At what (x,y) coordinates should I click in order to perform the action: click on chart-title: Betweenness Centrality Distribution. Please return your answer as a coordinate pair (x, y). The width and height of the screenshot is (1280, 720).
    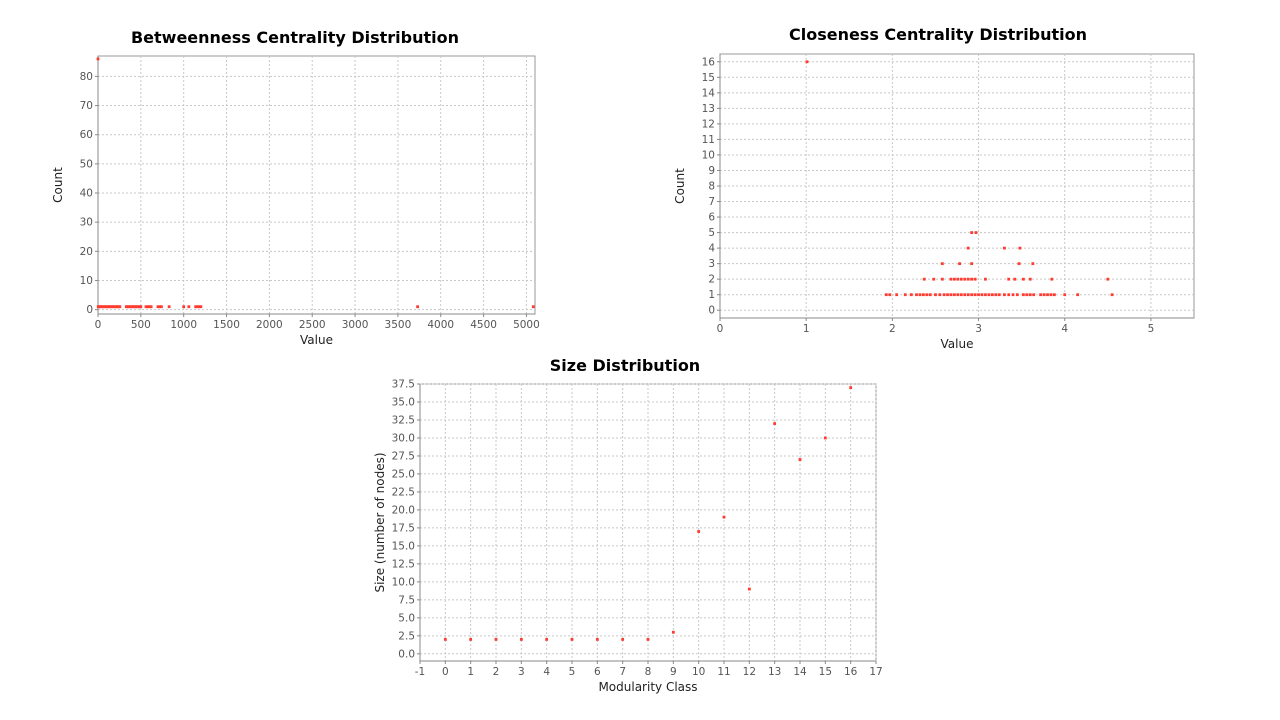
    Looking at the image, I should click on (295, 37).